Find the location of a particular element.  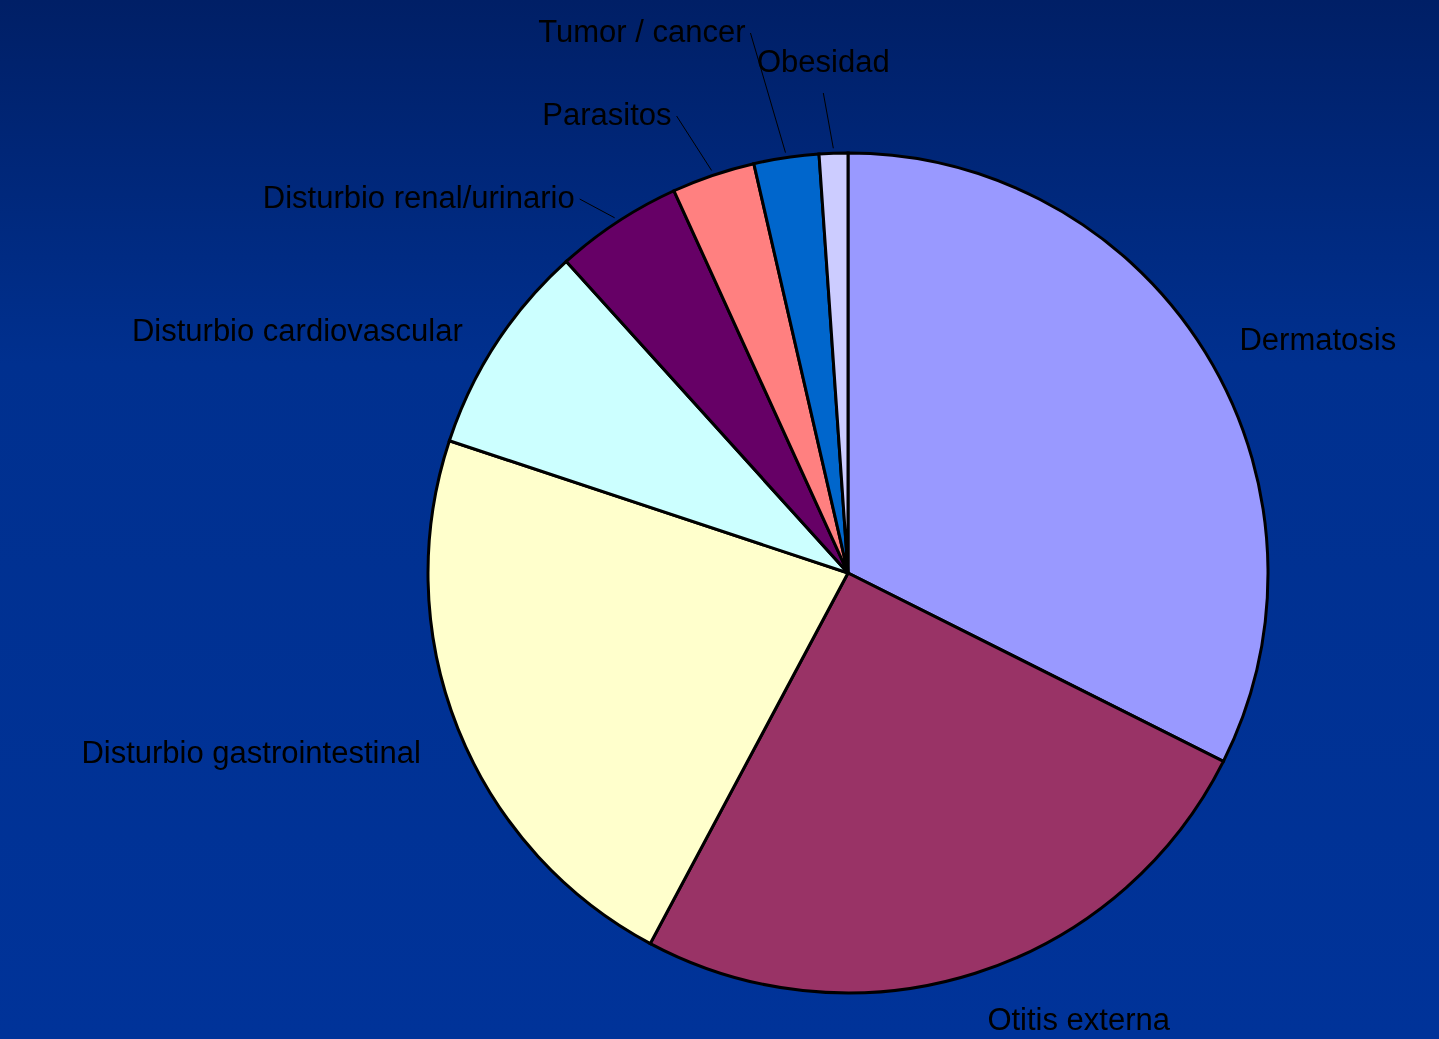

slice-label: Tumor / cancer is located at coordinates (642, 31).